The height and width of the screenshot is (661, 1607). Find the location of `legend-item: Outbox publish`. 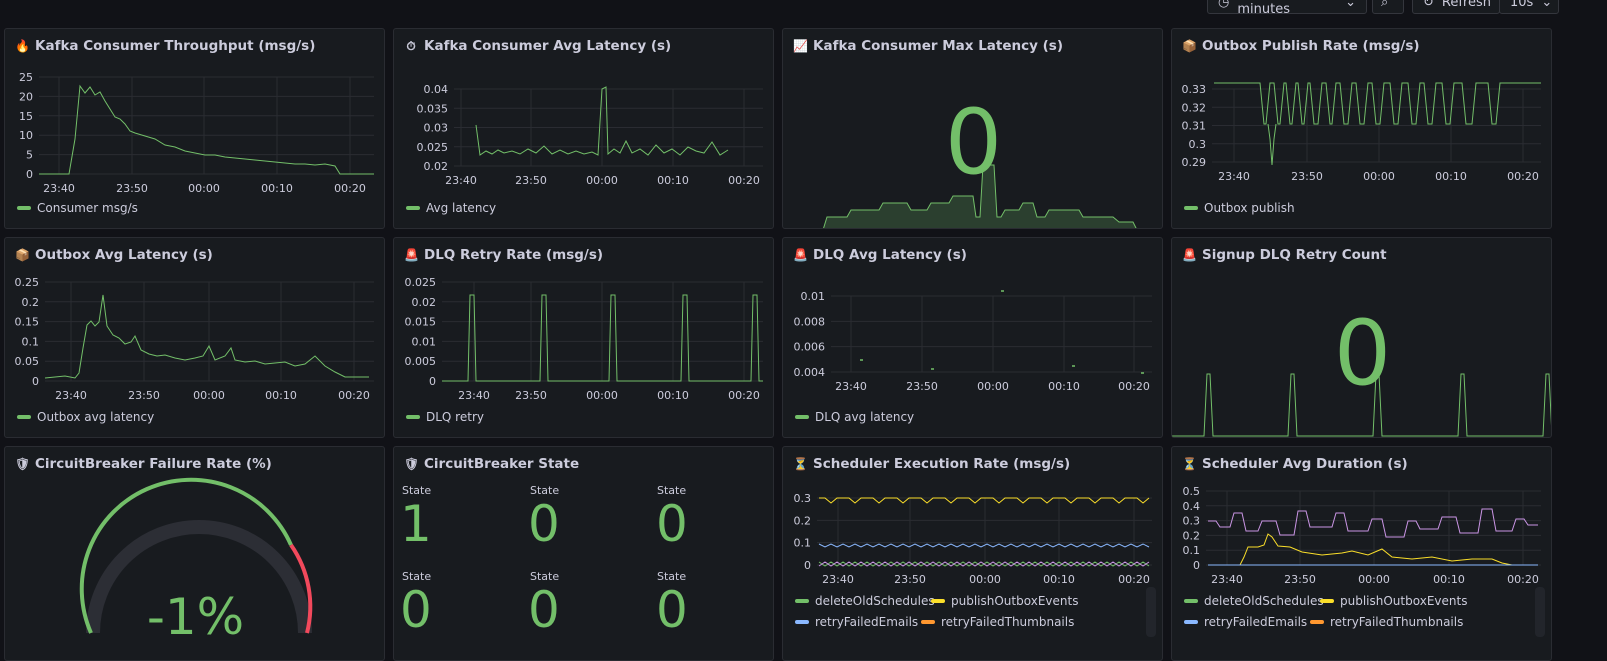

legend-item: Outbox publish is located at coordinates (1239, 208).